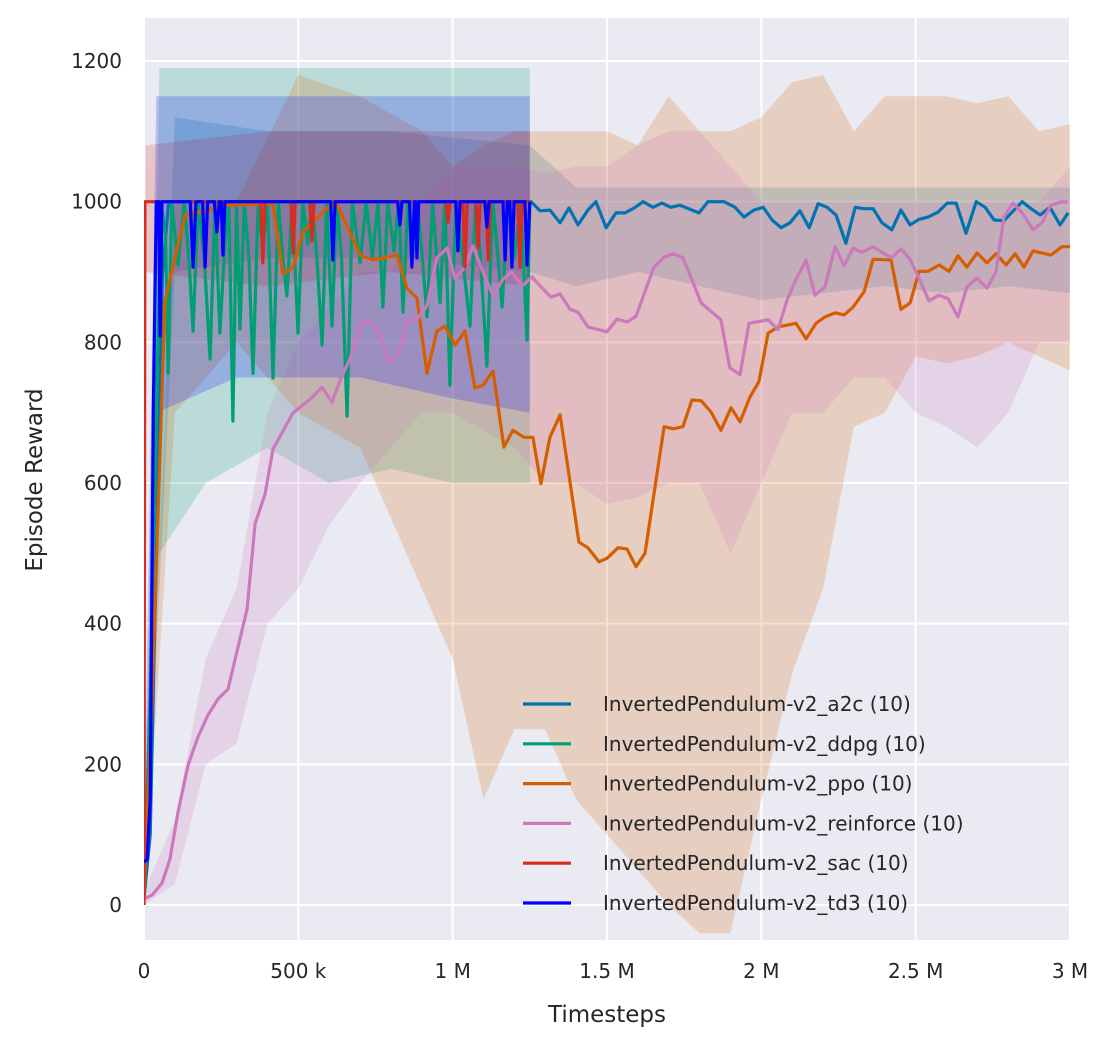 Image resolution: width=1114 pixels, height=1049 pixels. I want to click on legend-label: InvertedPendulum-v2_a2c (10), so click(757, 704).